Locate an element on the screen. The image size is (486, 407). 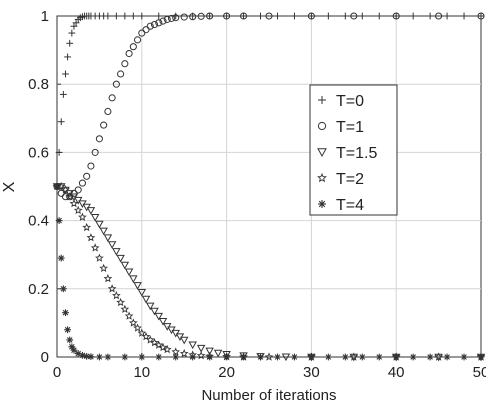
x-tick-label: 0 is located at coordinates (57, 372).